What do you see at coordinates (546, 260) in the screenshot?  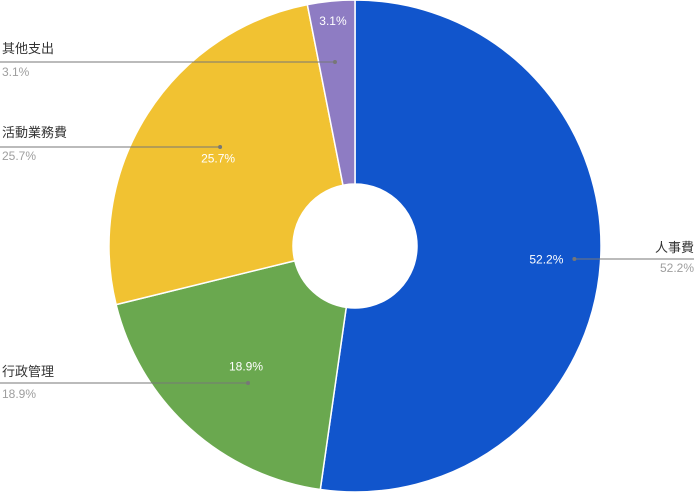 I see `slice-value-label: 52.2%` at bounding box center [546, 260].